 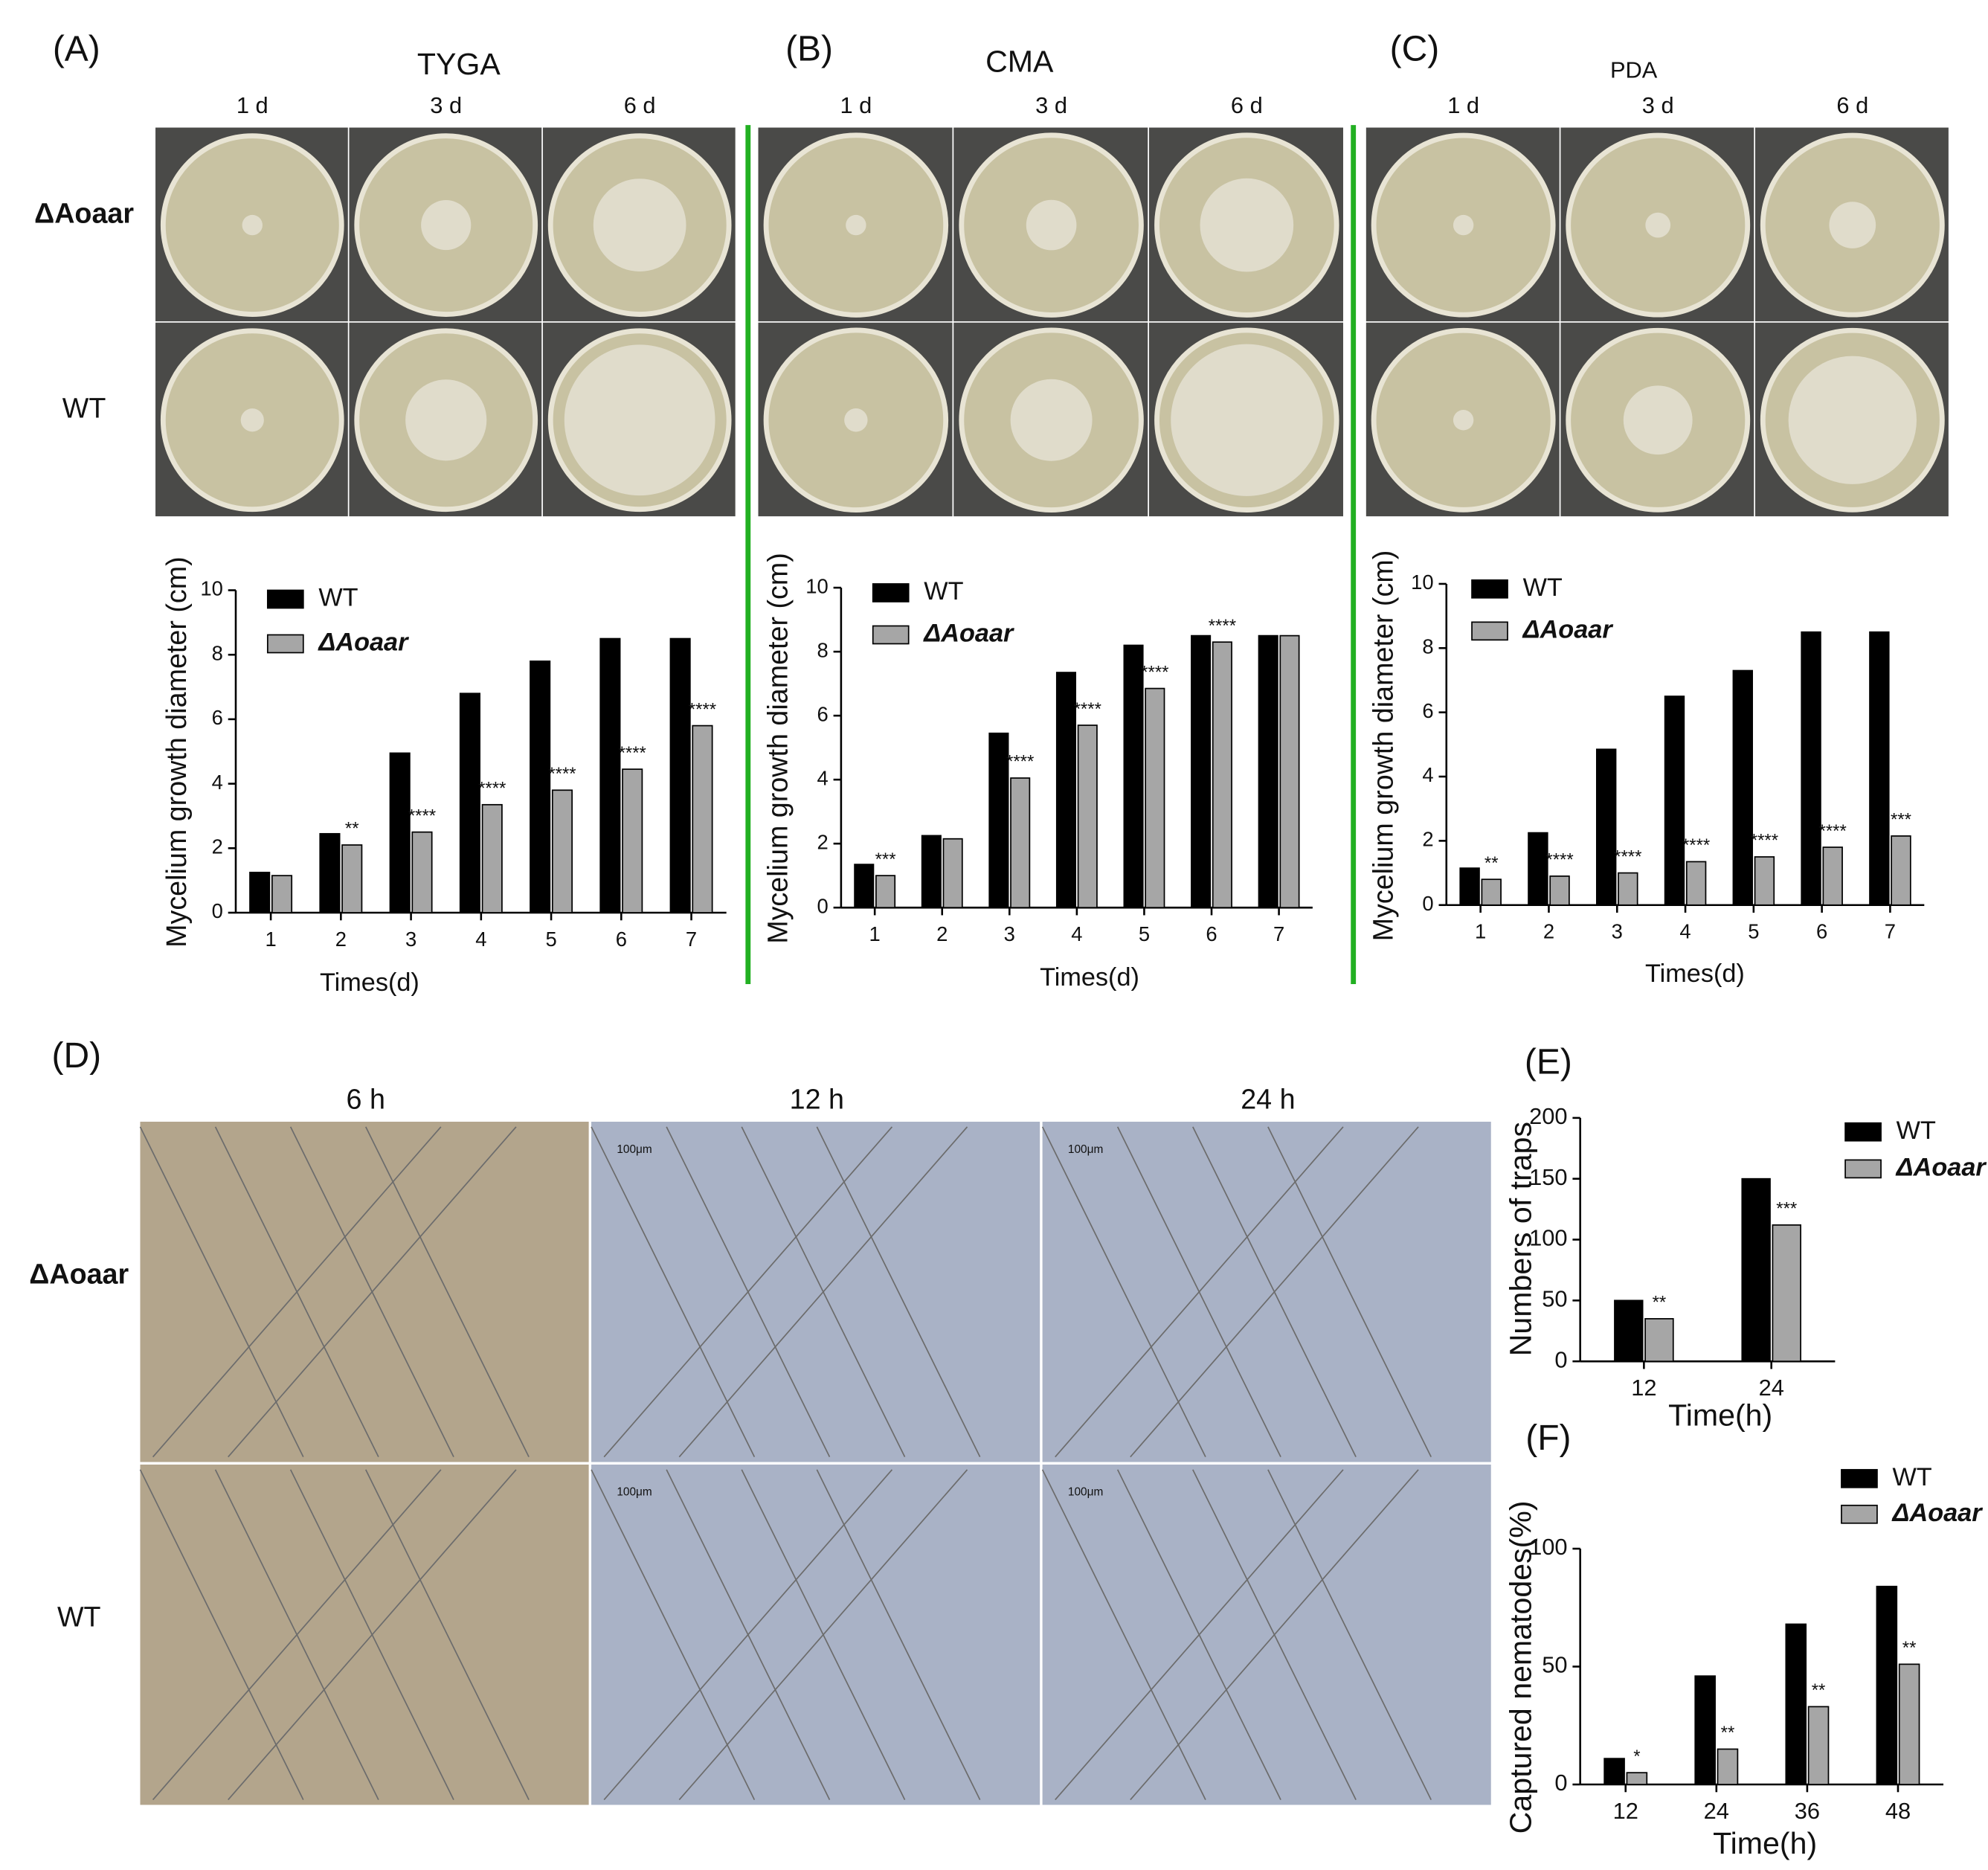 I want to click on y-tick-label: 100, so click(x=1548, y=1547).